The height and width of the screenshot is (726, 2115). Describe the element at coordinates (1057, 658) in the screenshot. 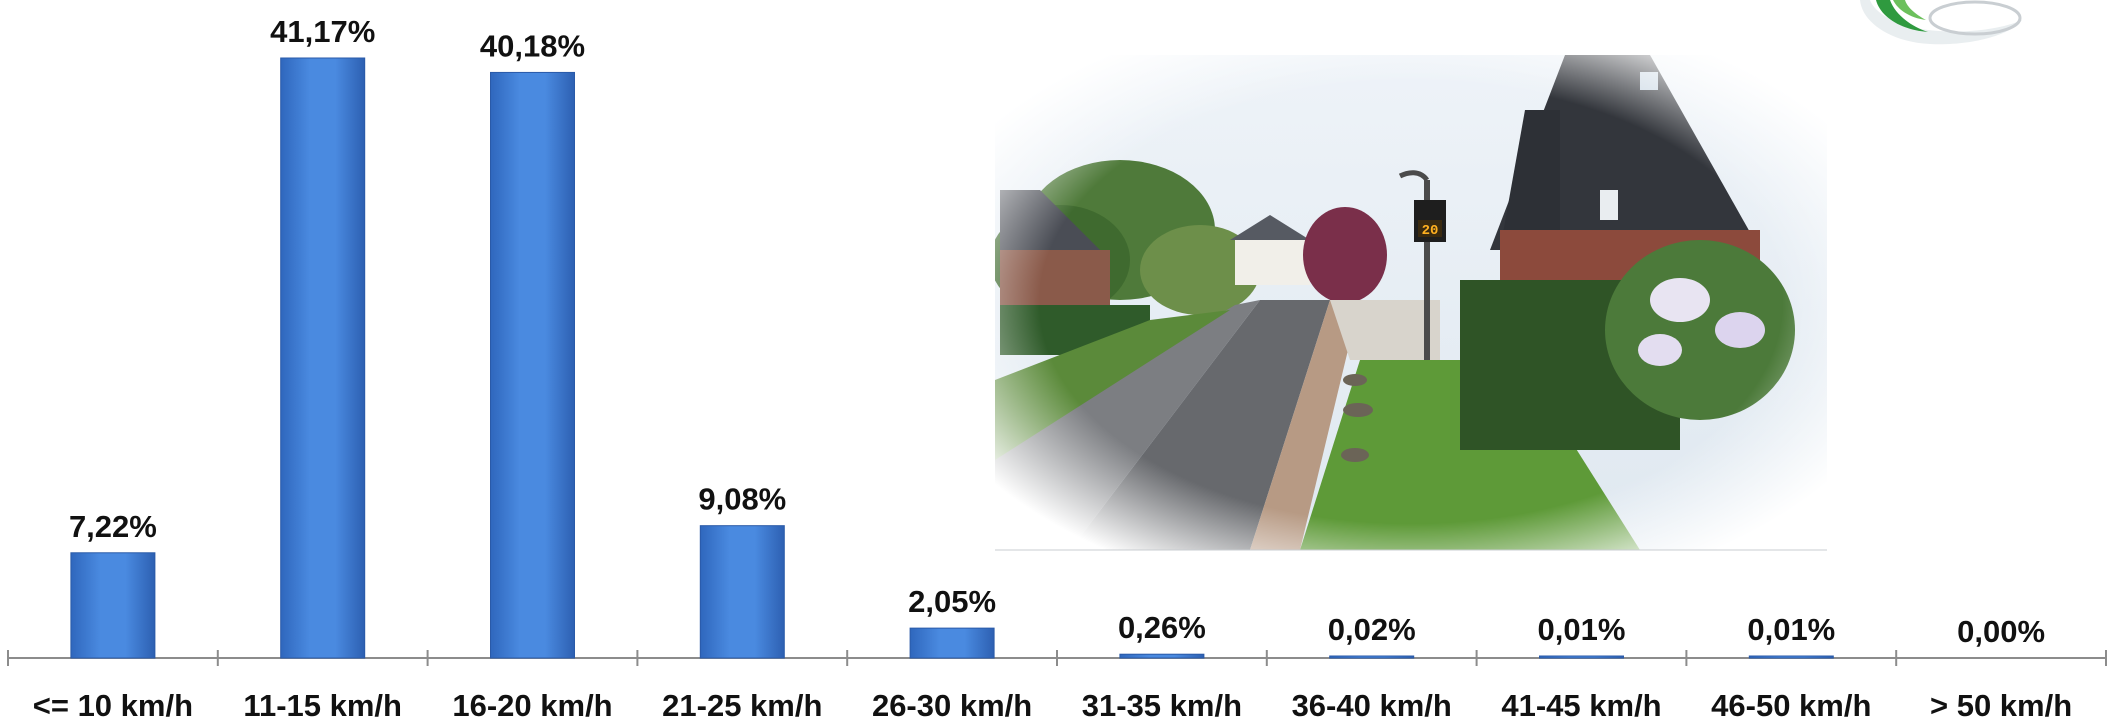

I see `x-axis-ticks` at that location.